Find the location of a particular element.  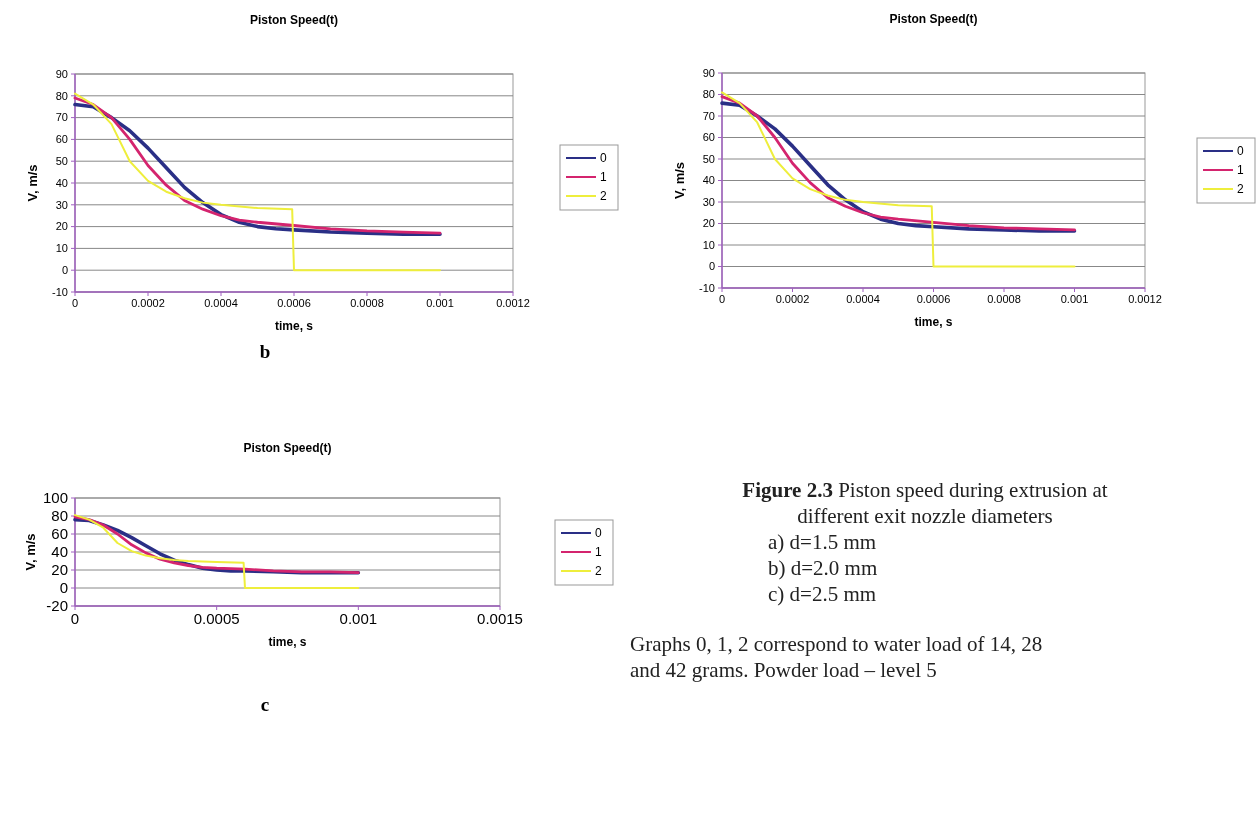

text: c) d=2.5 mm is located at coordinates (823, 594).